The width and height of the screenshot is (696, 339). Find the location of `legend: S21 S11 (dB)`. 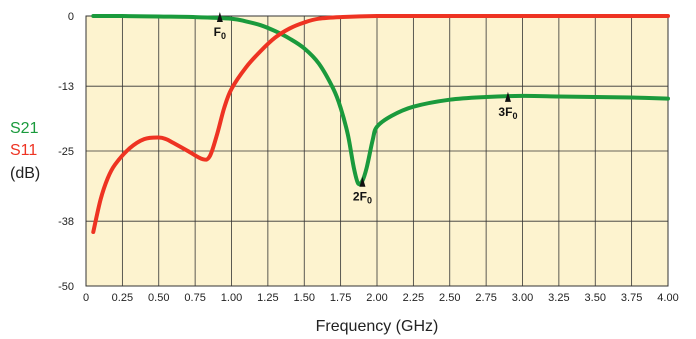

legend: S21 S11 (dB) is located at coordinates (25, 151).